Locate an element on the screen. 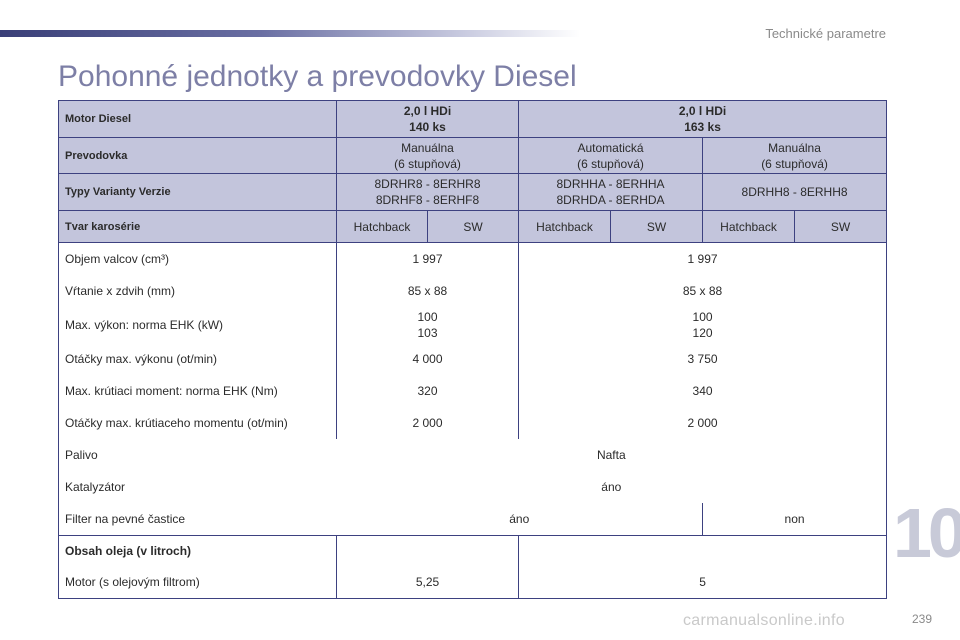 The height and width of the screenshot is (640, 960). page-title: Pohonné jednotky a prevodovky Diesel is located at coordinates (317, 76).